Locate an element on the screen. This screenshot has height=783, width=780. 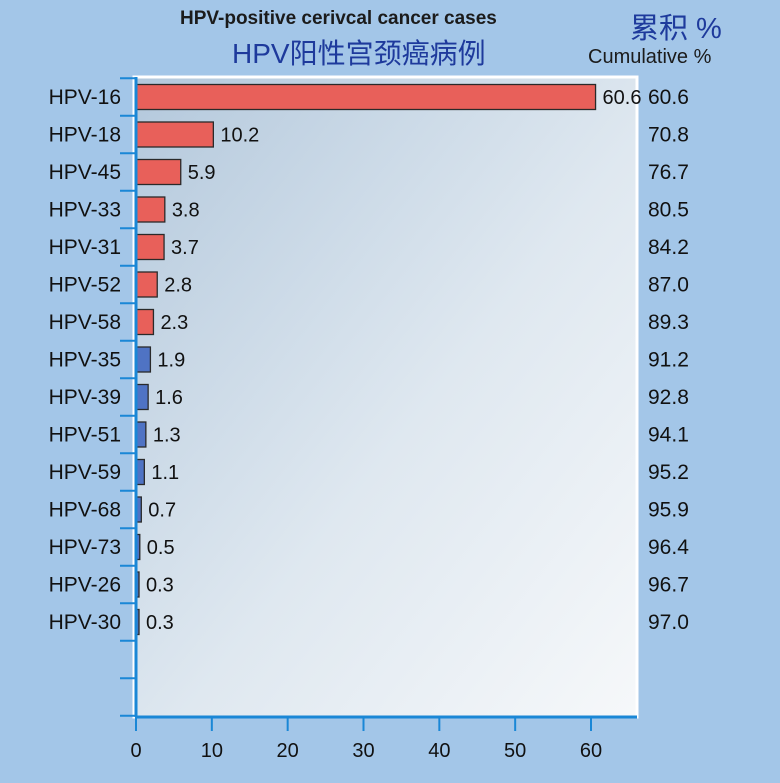
value-label: 10.2 is located at coordinates (239, 136).